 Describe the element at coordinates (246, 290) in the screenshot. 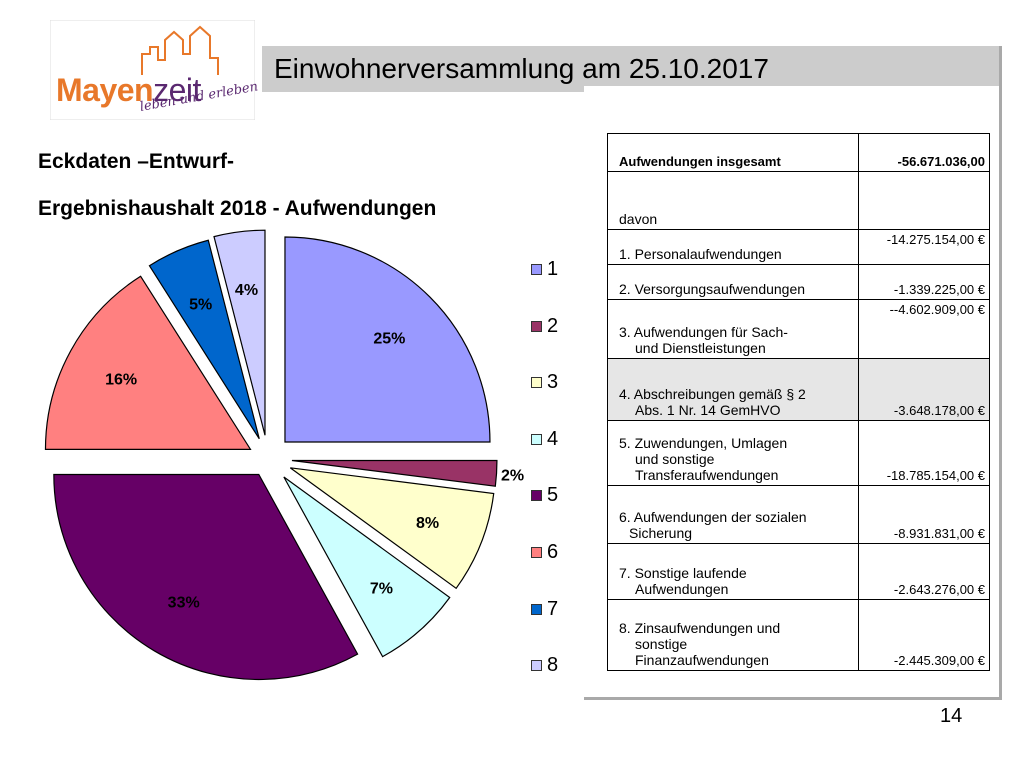

I see `pie-label-8: 4%` at that location.